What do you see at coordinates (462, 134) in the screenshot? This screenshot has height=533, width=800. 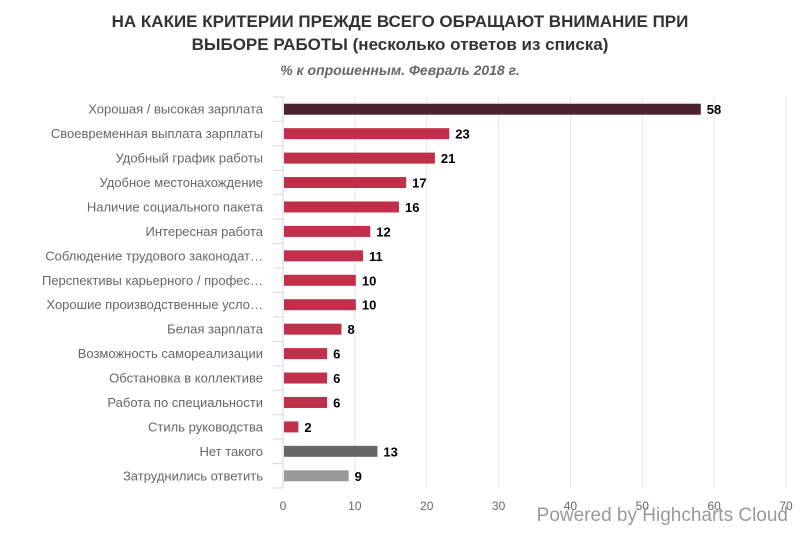 I see `data-label: 23` at bounding box center [462, 134].